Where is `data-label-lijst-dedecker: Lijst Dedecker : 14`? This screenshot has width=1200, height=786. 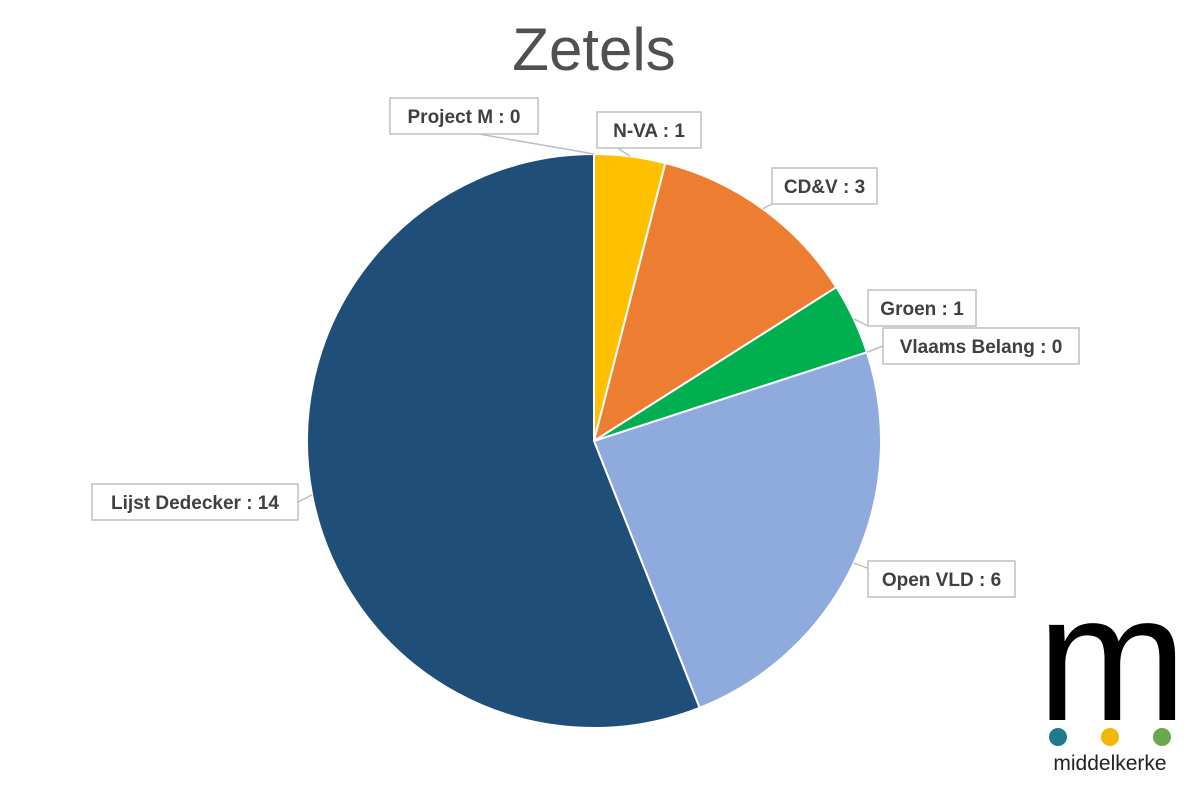 data-label-lijst-dedecker: Lijst Dedecker : 14 is located at coordinates (195, 503).